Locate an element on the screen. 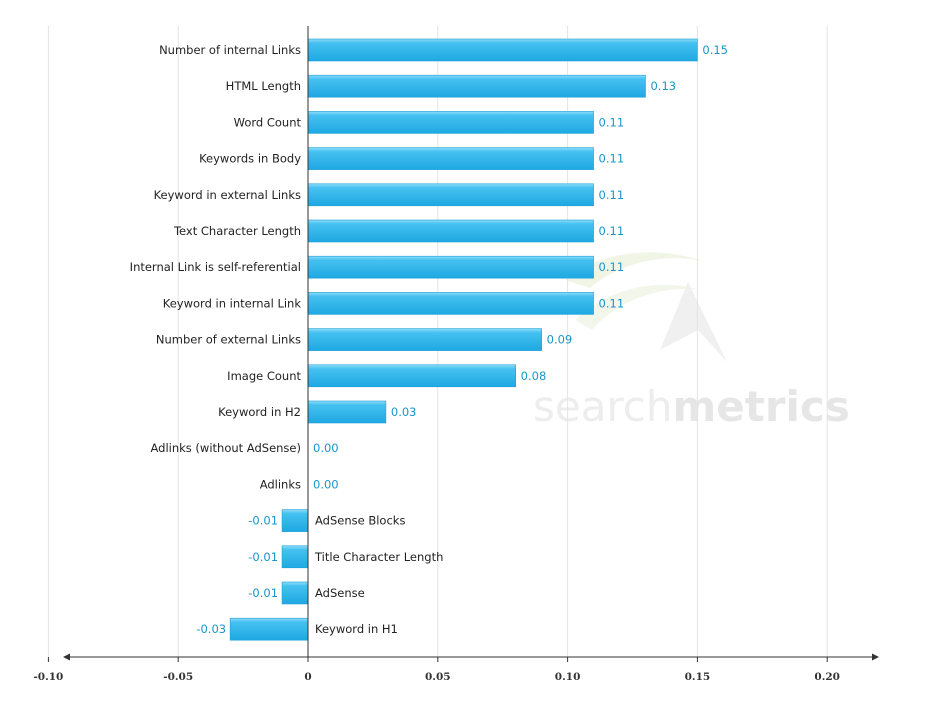  x-tick-label: 0.05 is located at coordinates (438, 677).